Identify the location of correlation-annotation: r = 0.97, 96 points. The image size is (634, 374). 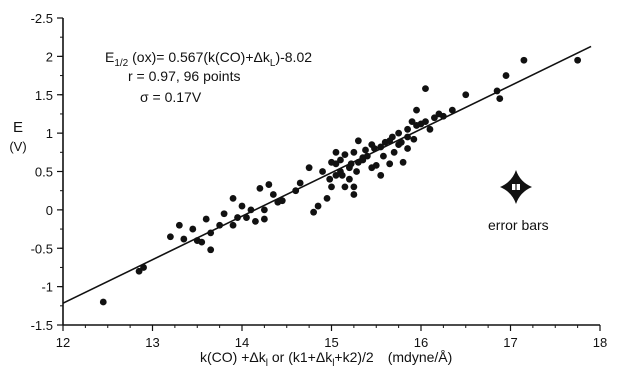
(184, 76).